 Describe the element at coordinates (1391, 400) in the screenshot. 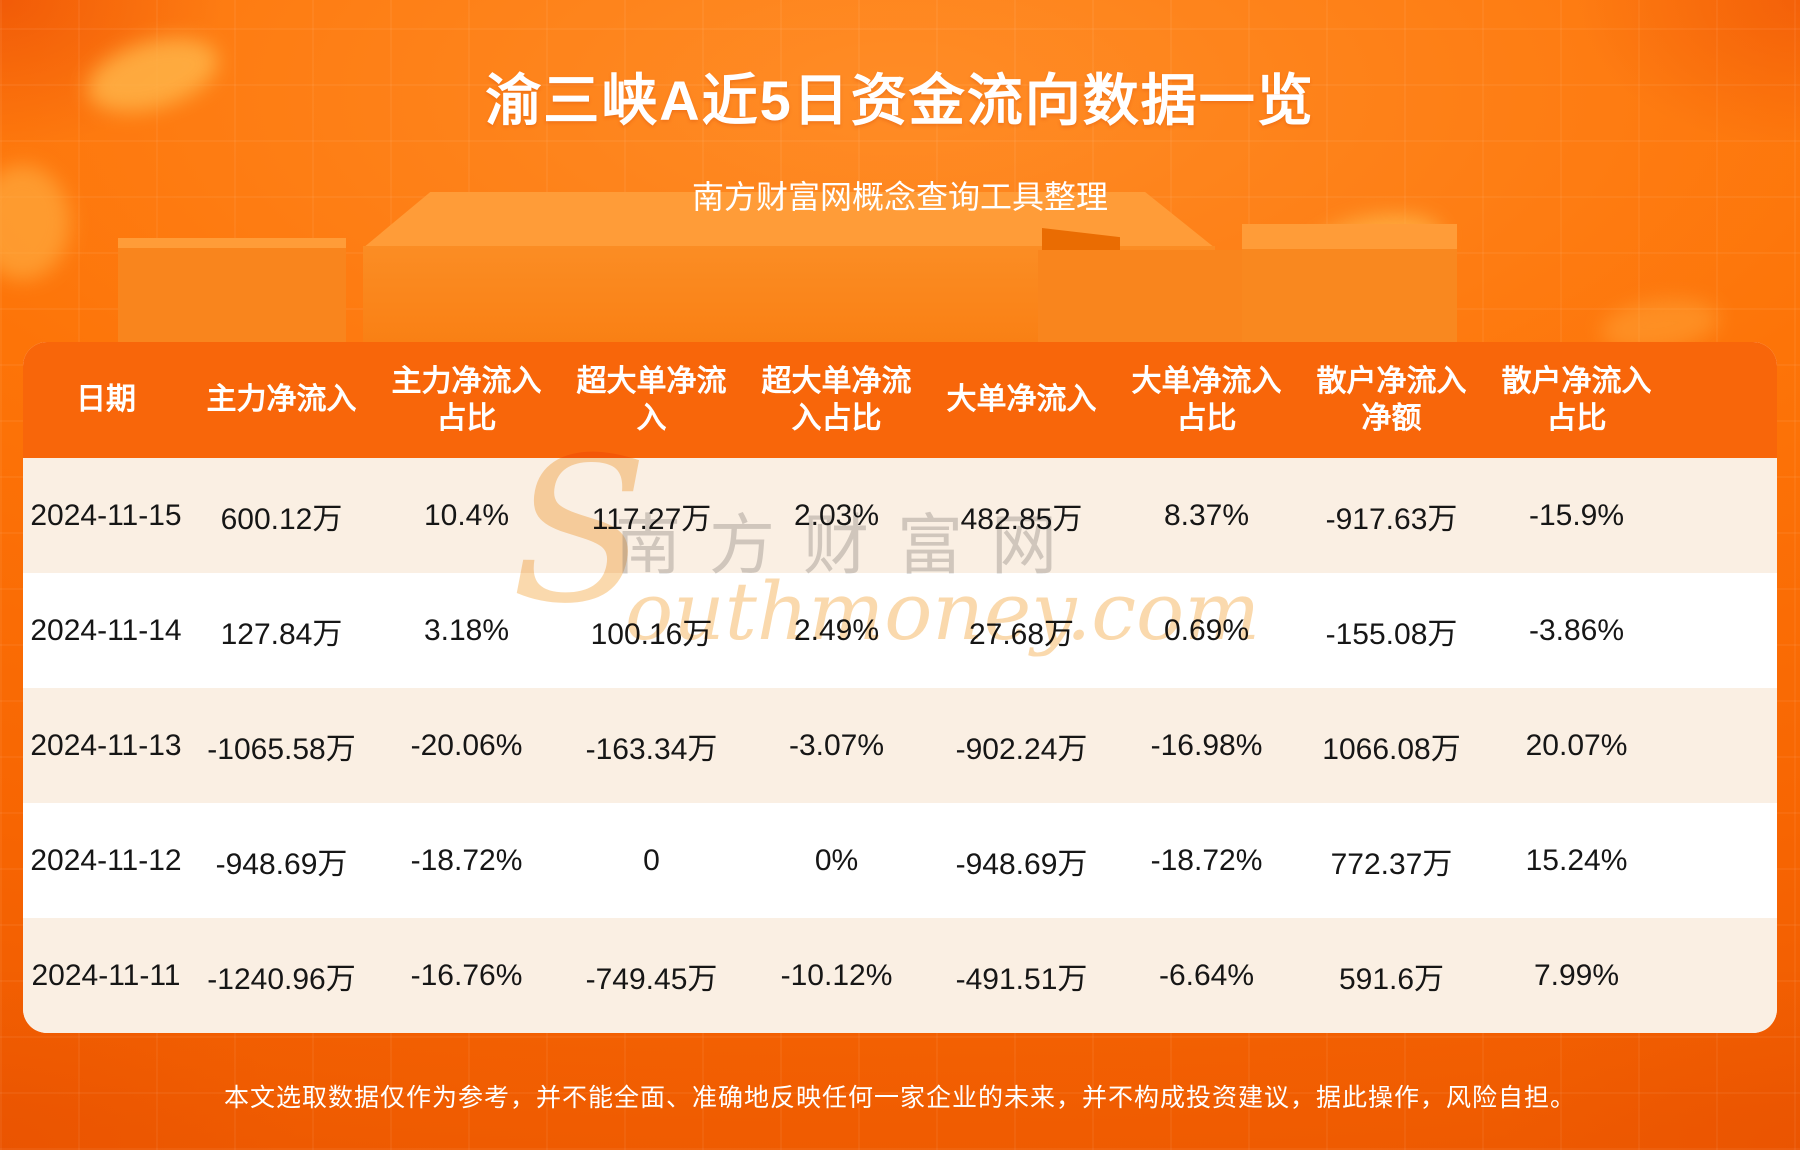

I see `column-header-retail-net-inflow: 散户净流入净额` at that location.